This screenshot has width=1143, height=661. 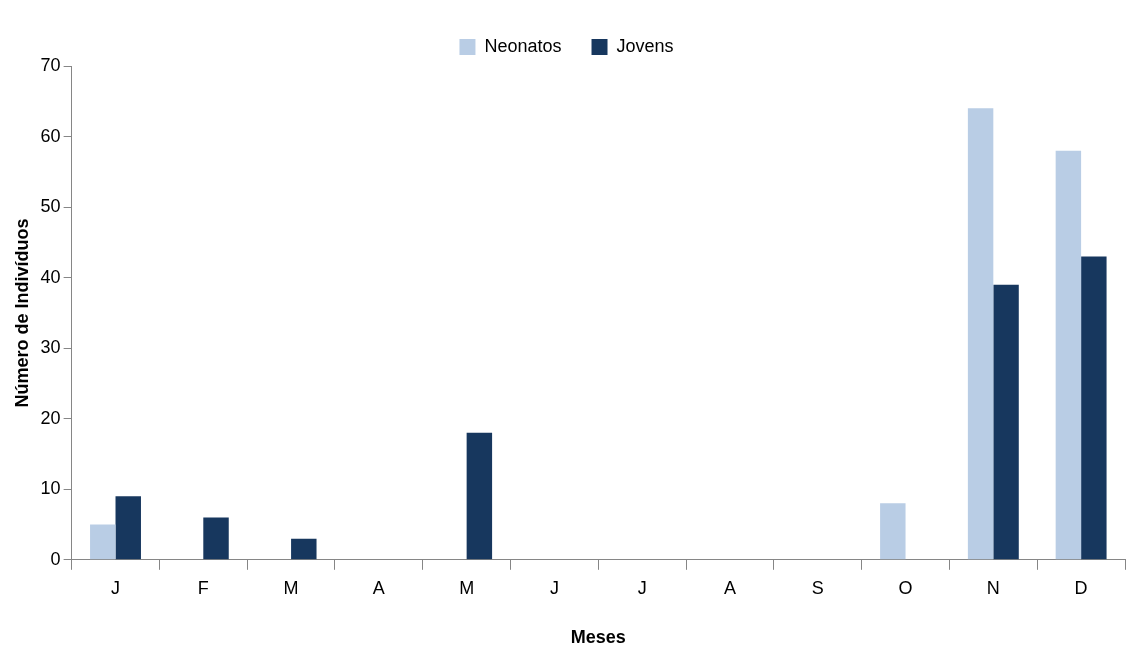 I want to click on x-tick-label: F, so click(x=203, y=587).